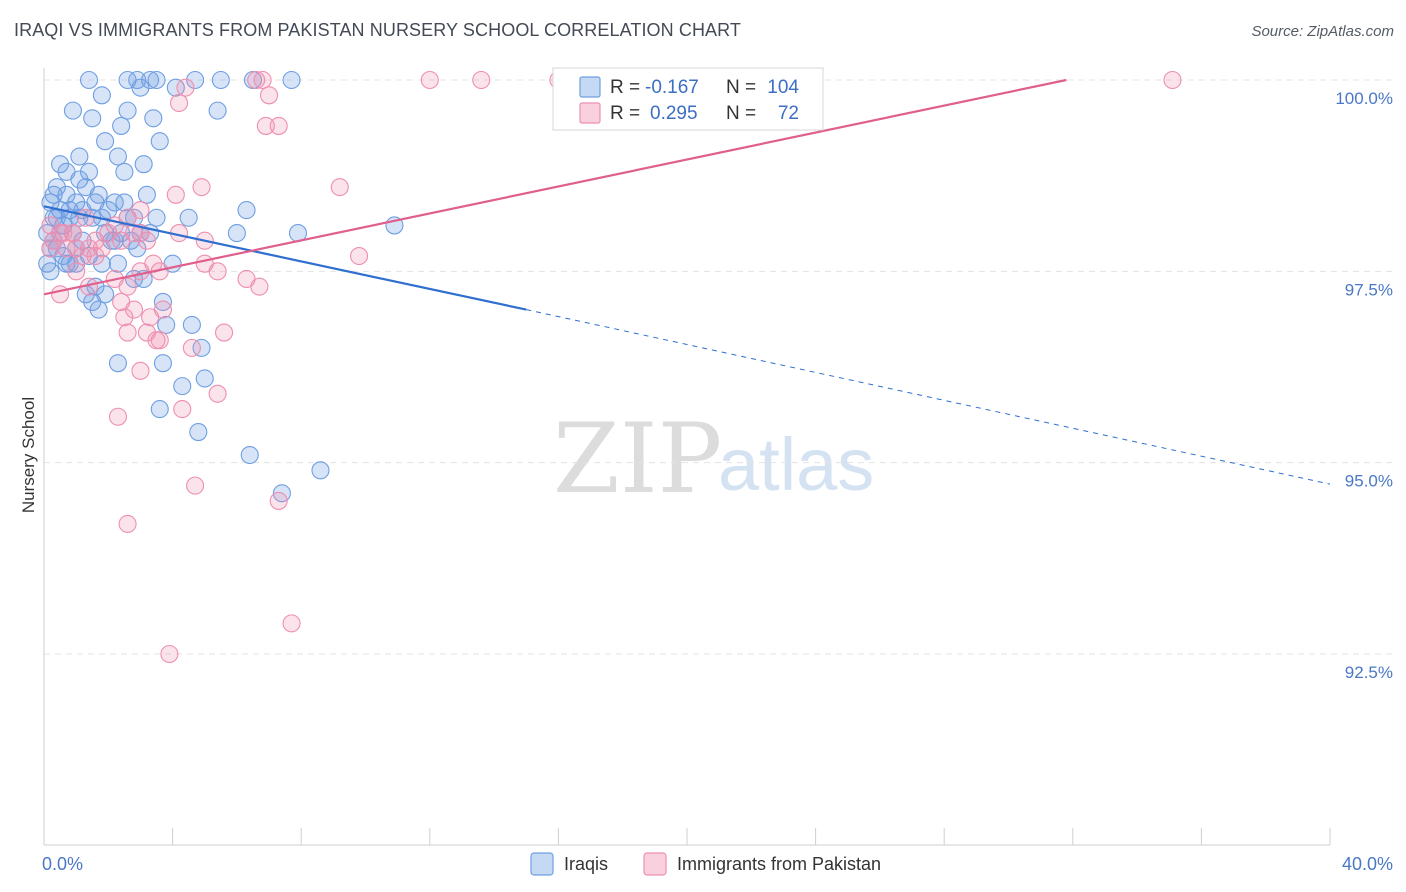 The image size is (1406, 892). I want to click on stats-legend: R = -0.167 N = 104 R = 0.295 N = 72, so click(688, 99).